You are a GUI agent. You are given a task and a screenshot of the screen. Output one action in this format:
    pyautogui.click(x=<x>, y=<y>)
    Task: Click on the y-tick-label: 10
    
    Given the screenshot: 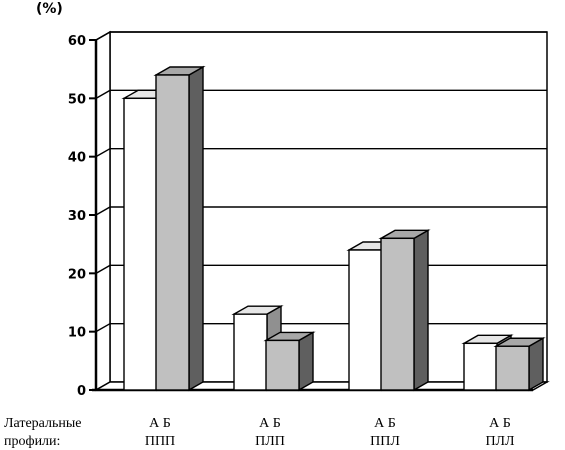 What is the action you would take?
    pyautogui.click(x=77, y=333)
    